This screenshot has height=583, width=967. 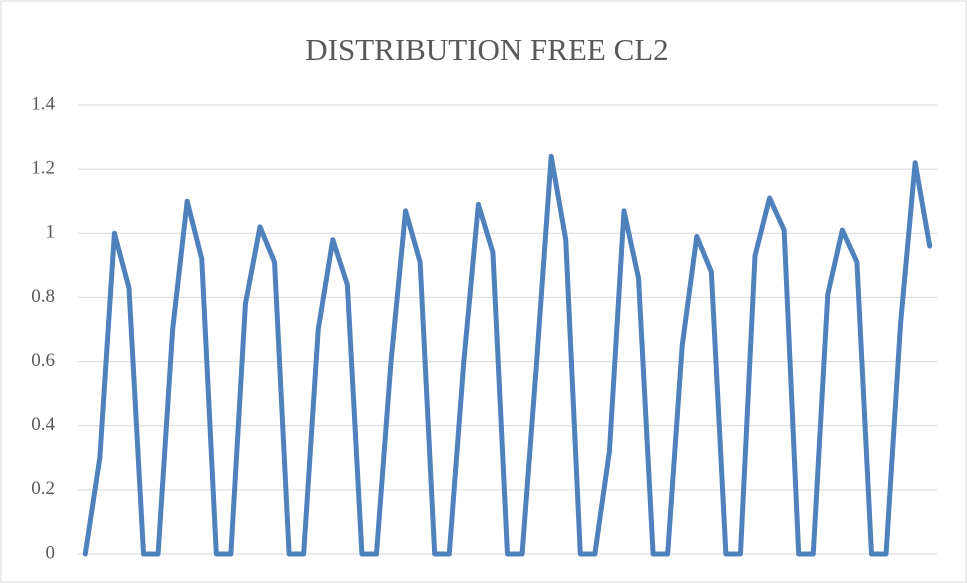 I want to click on chart-title: DISTRIBUTION FREE CL2, so click(x=486, y=49).